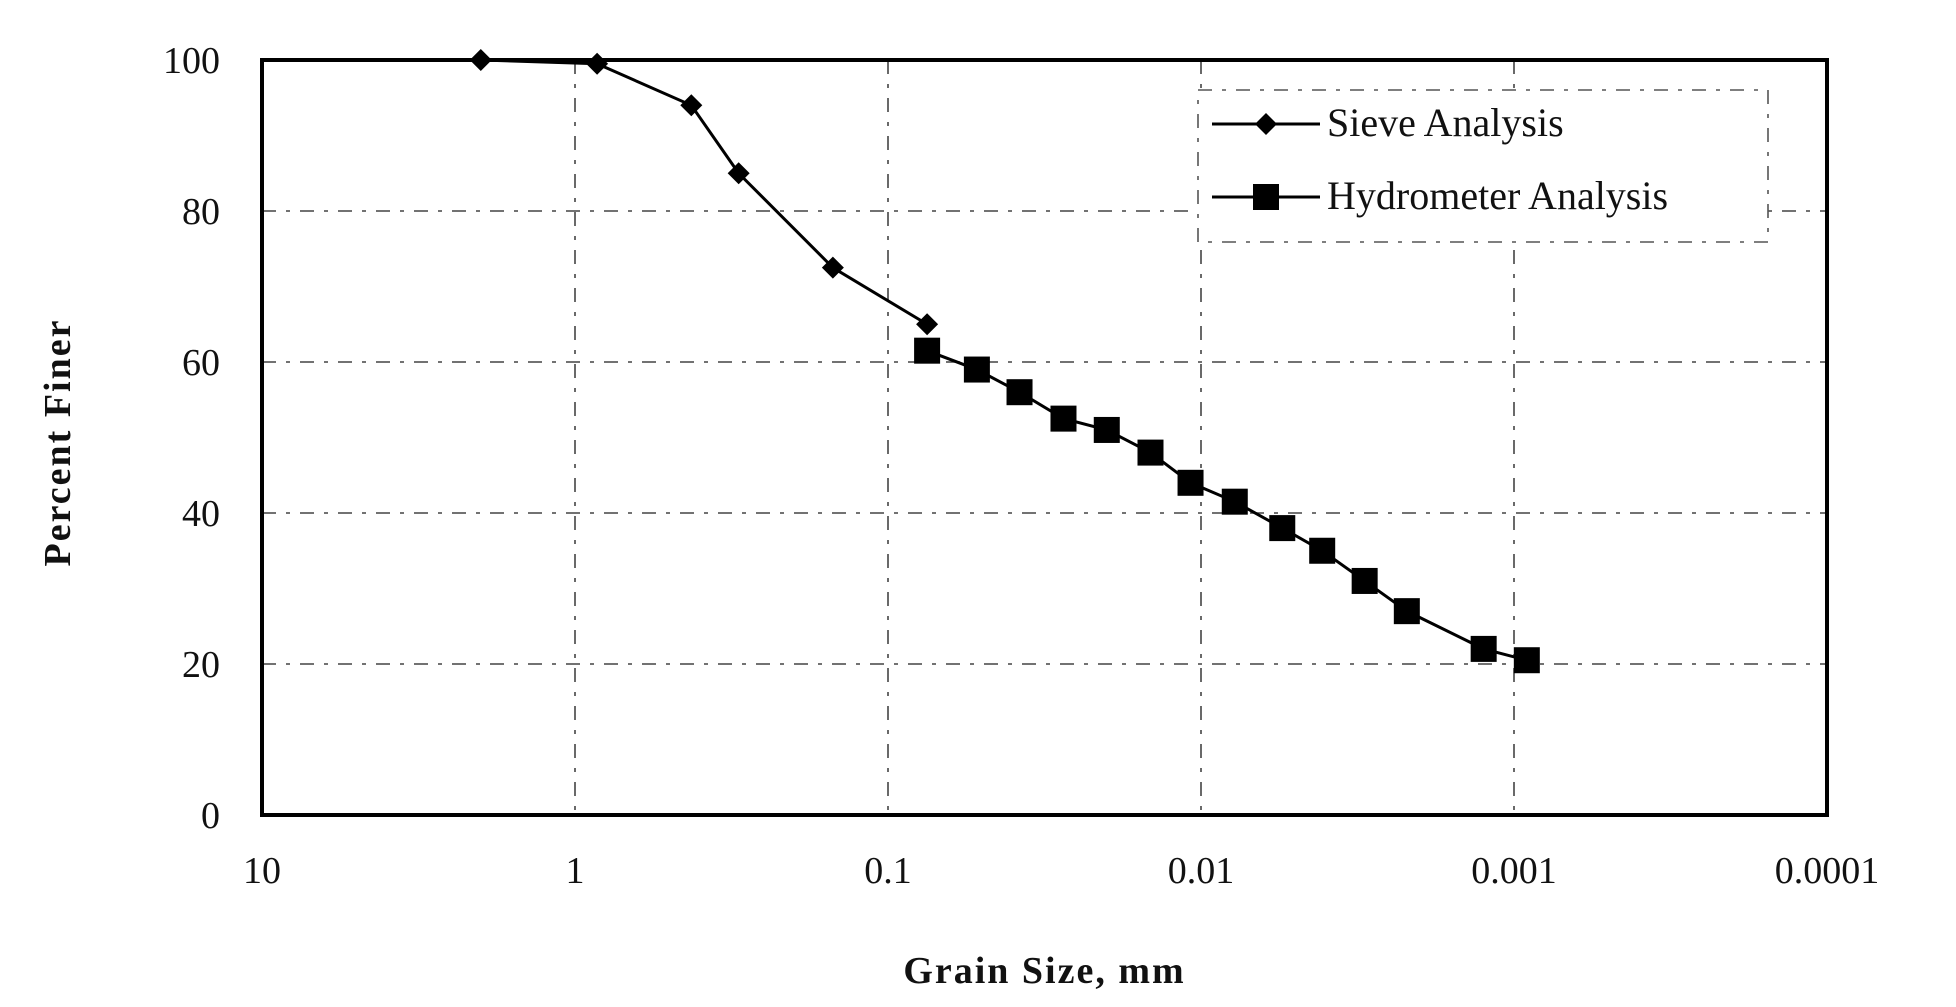  Describe the element at coordinates (1266, 197) in the screenshot. I see `legend-marker-square` at that location.